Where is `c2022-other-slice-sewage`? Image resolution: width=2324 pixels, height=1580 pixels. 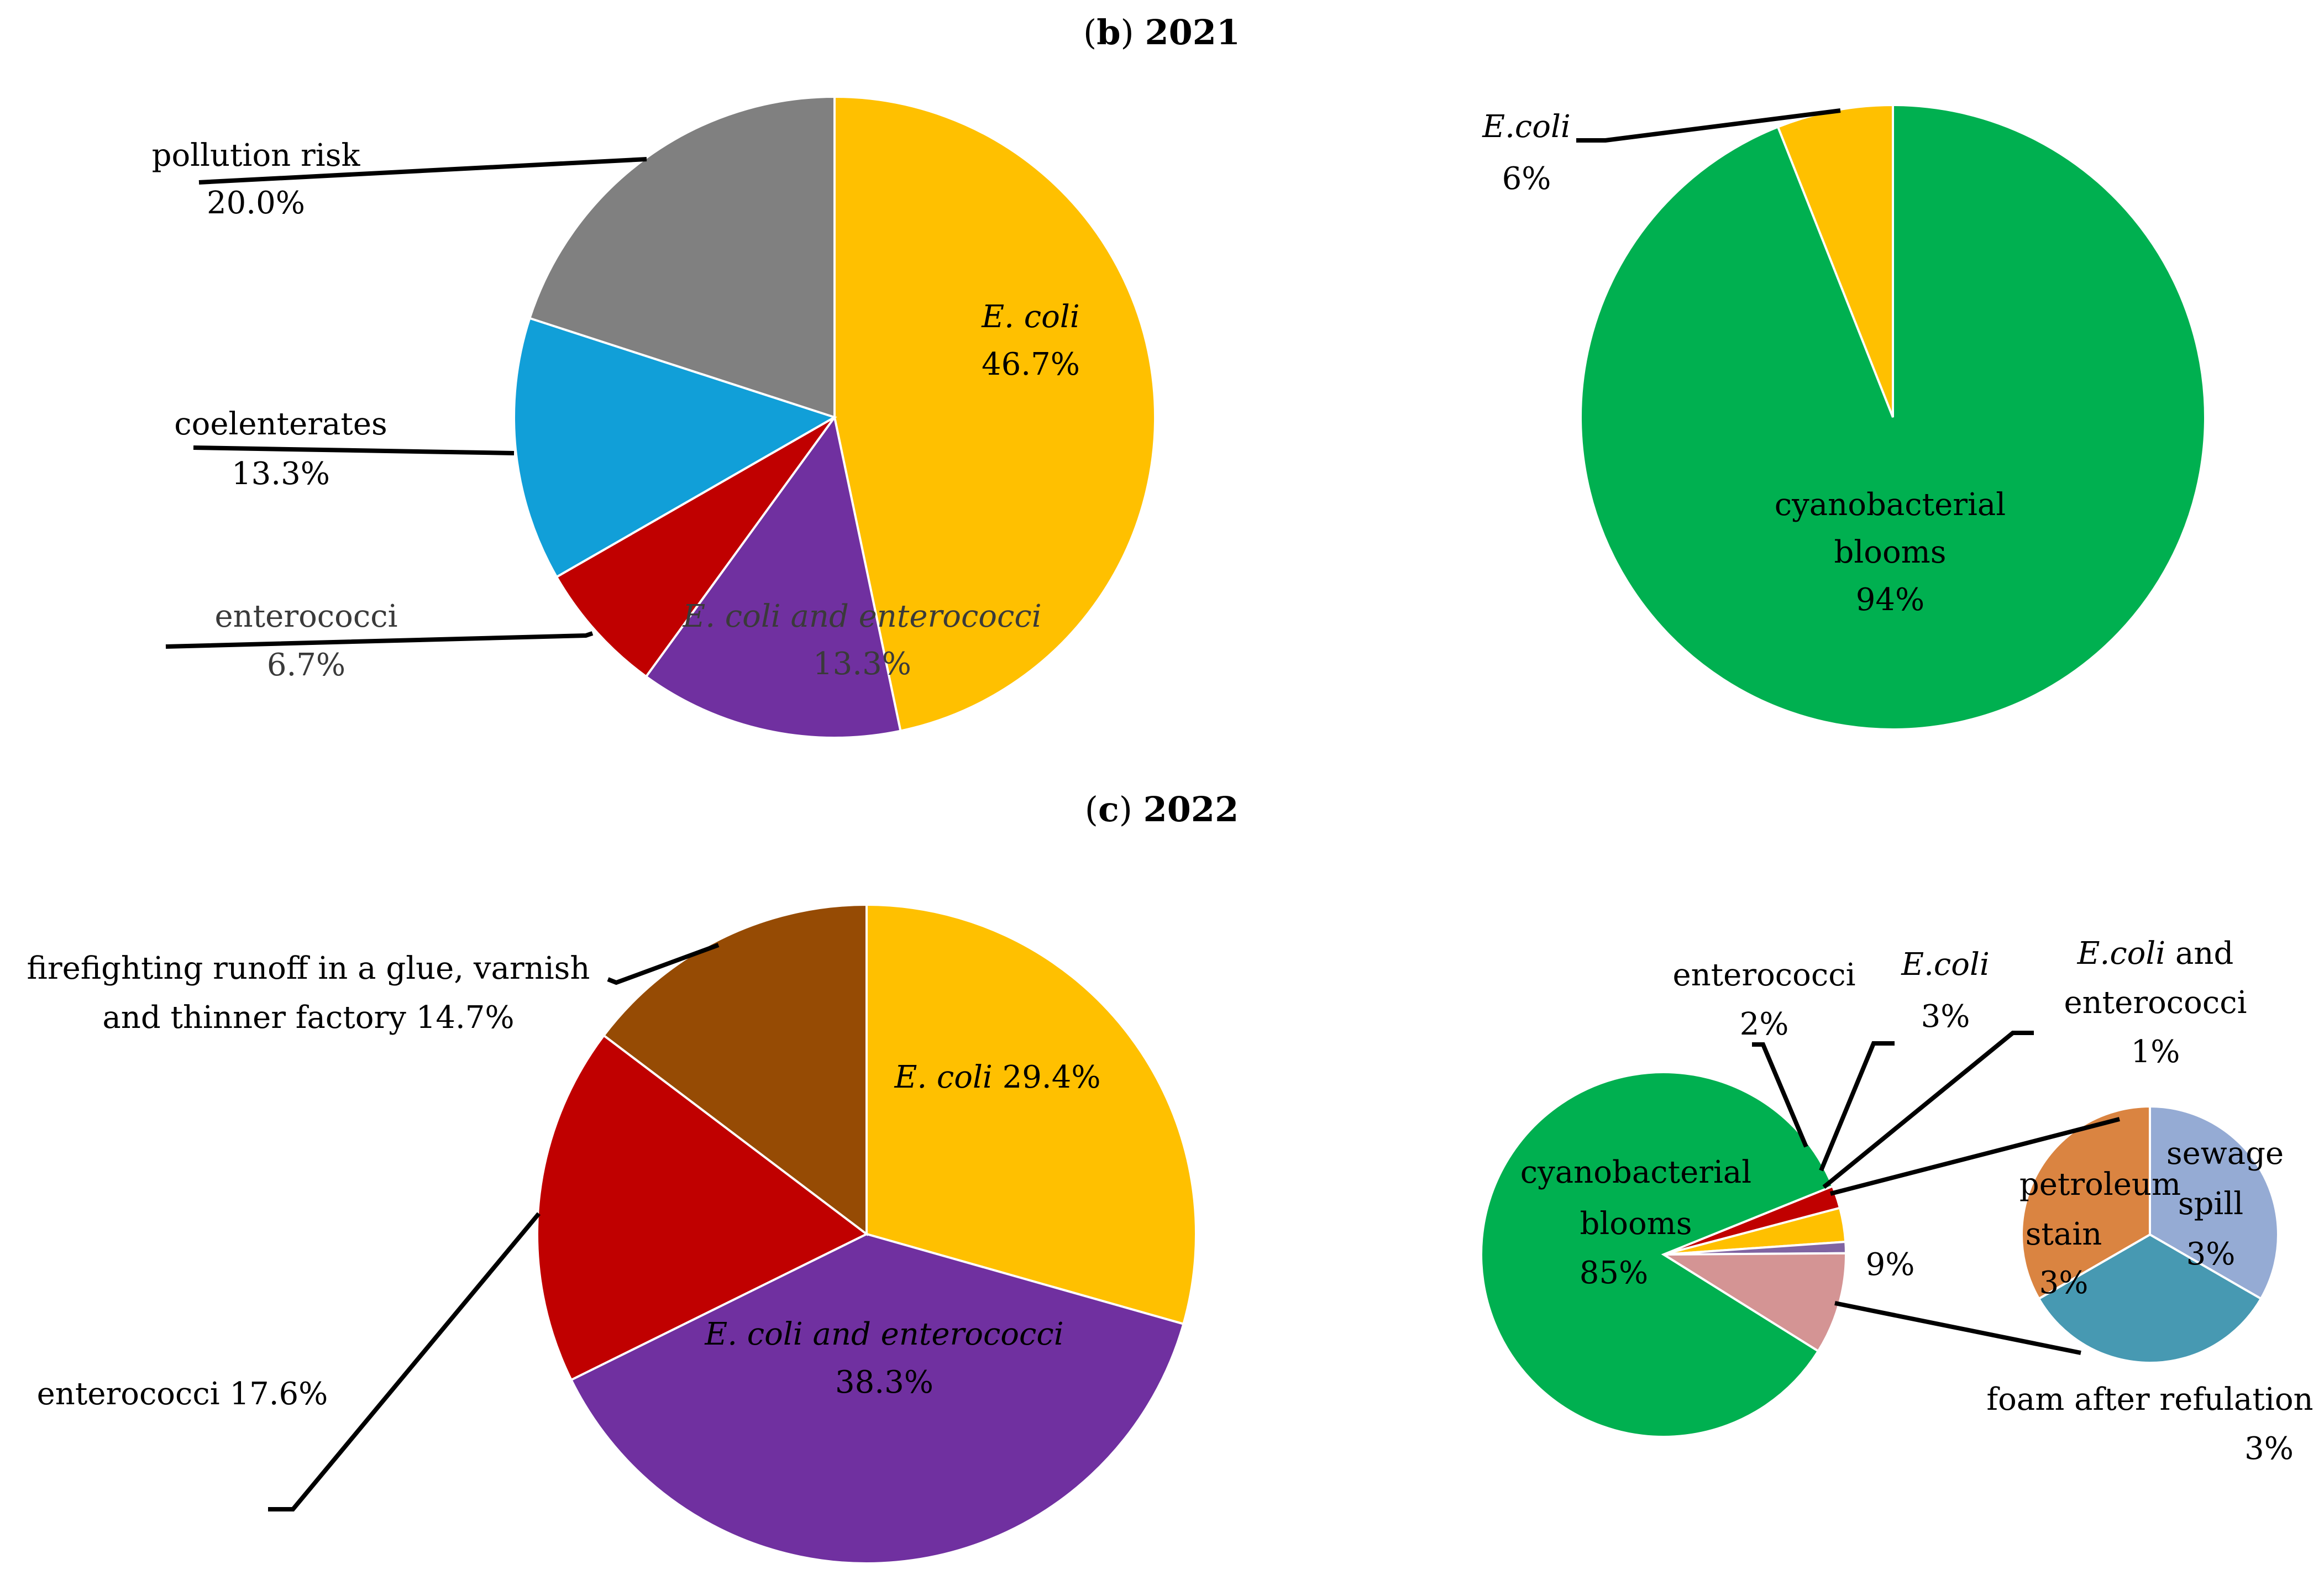
c2022-other-slice-sewage is located at coordinates (2214, 1202).